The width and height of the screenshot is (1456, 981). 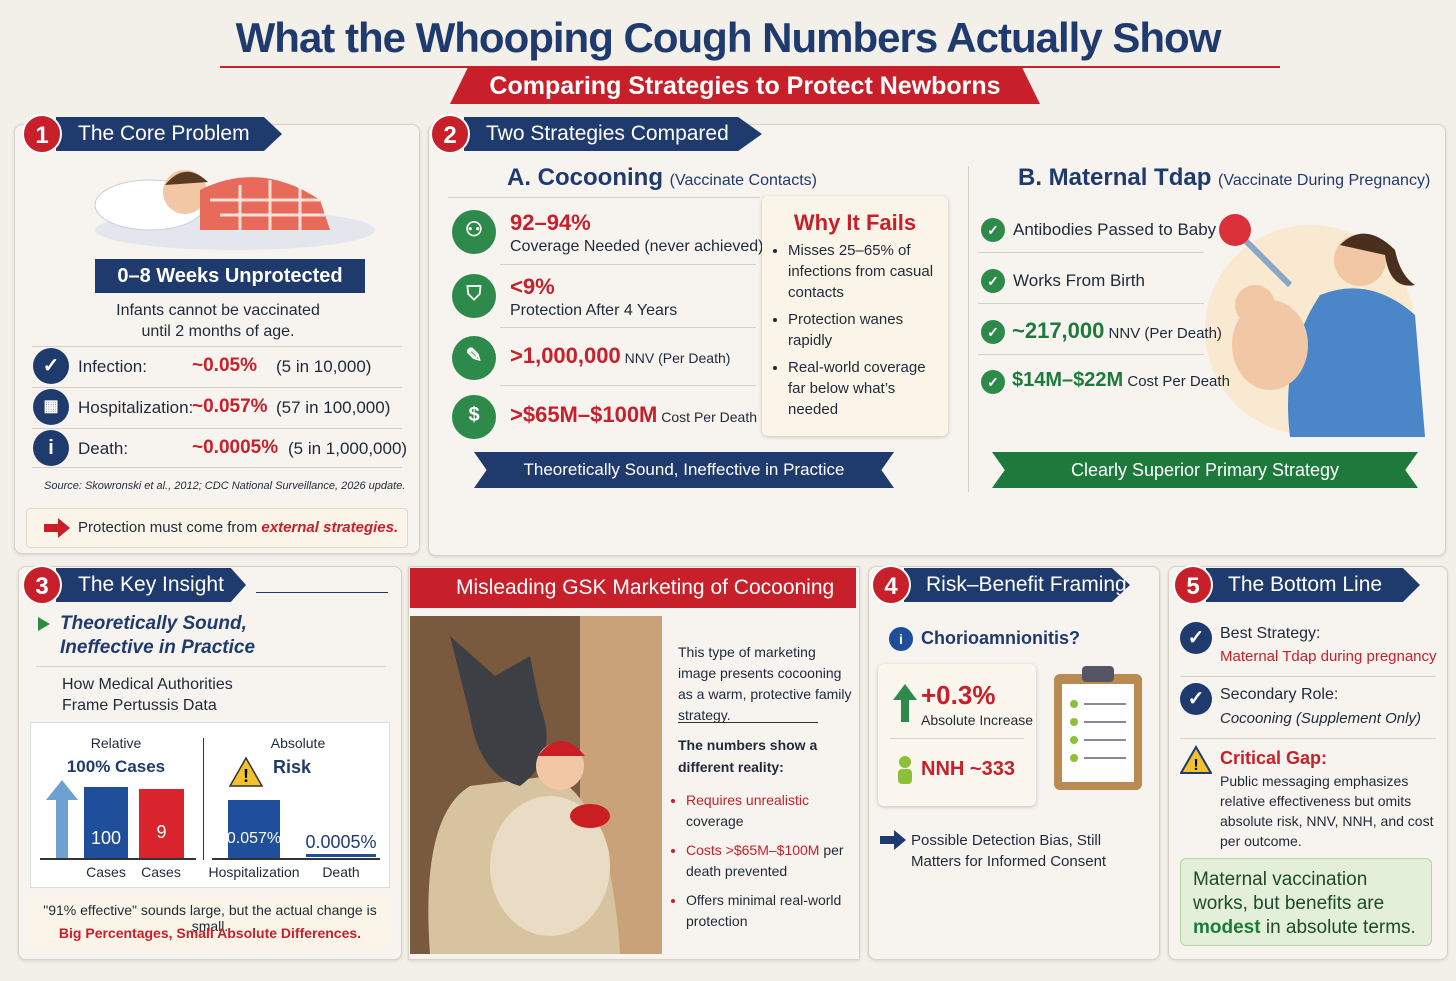 What do you see at coordinates (106, 872) in the screenshot?
I see `bar-label: Cases` at bounding box center [106, 872].